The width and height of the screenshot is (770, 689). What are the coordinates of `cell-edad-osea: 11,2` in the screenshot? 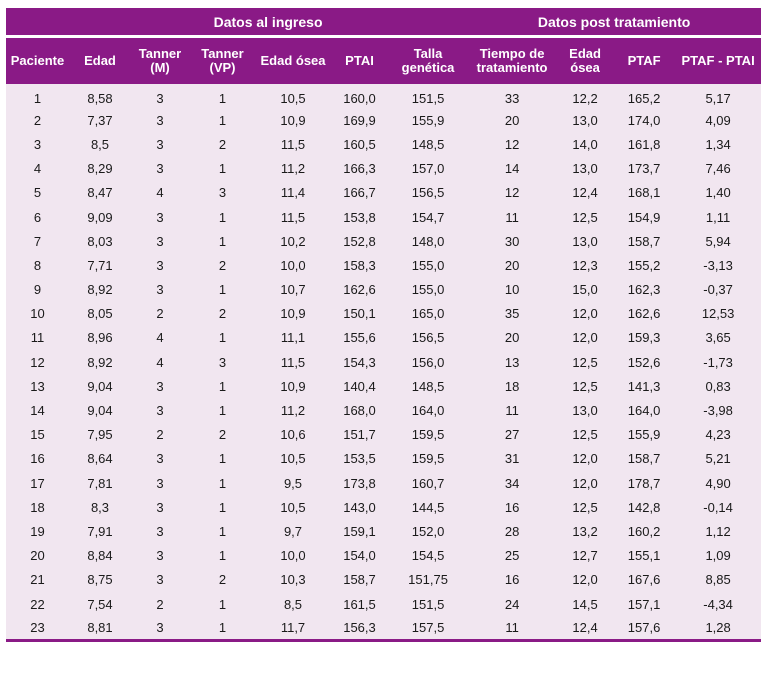 It's located at (293, 410).